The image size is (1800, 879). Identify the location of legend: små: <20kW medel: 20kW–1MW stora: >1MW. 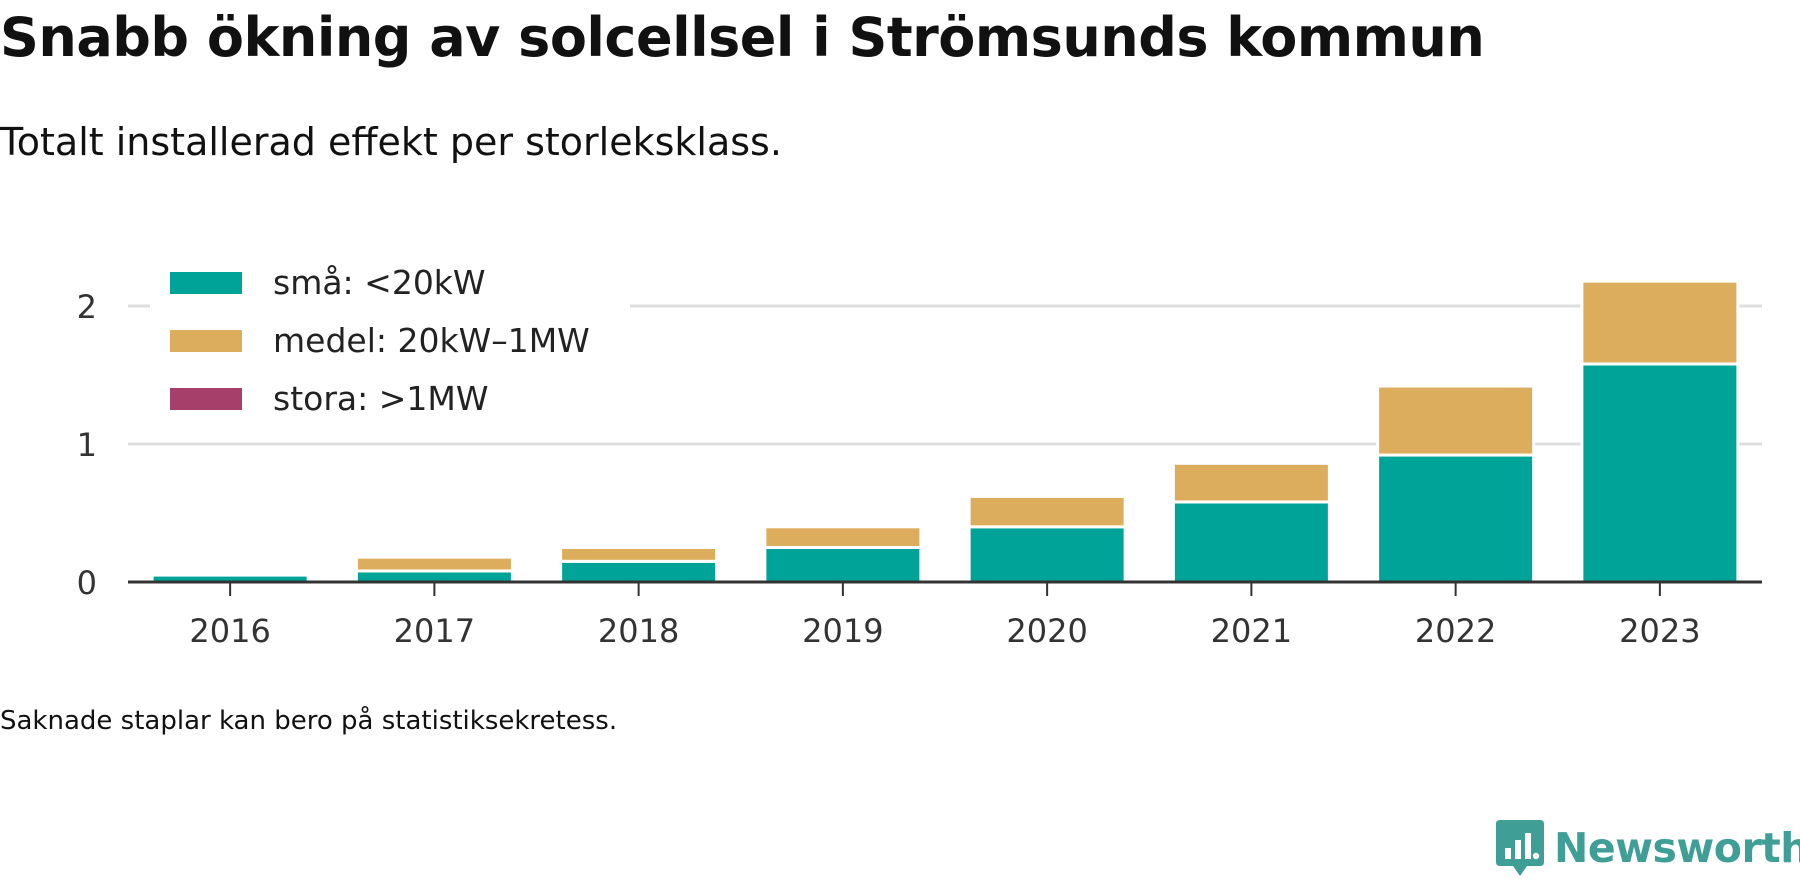
(390, 343).